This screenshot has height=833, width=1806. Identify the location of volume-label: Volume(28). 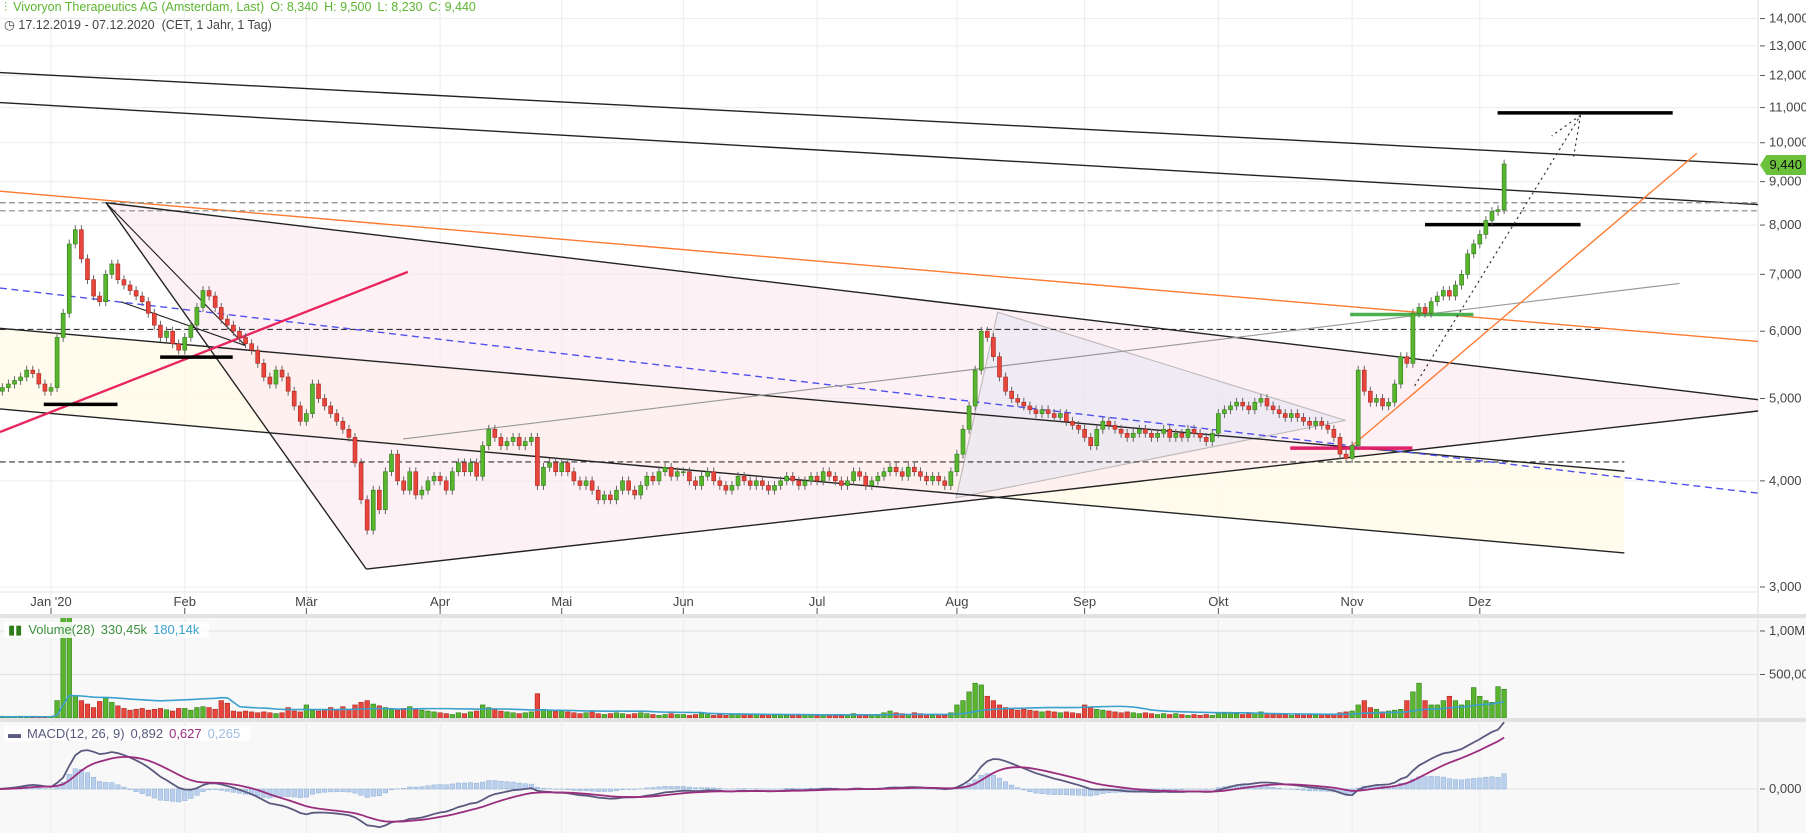
(61, 629).